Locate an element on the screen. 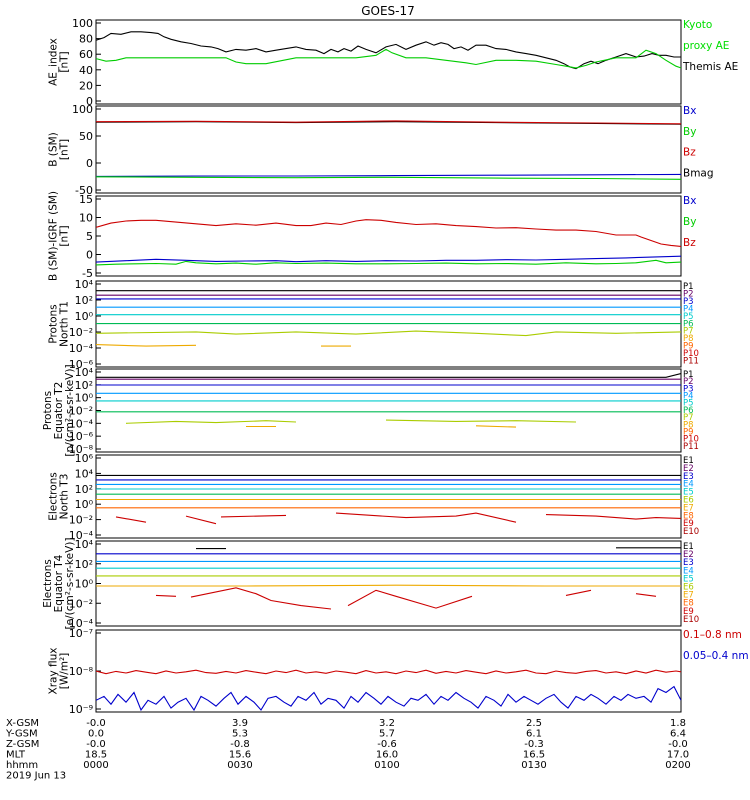  y-tick-label: 100 is located at coordinates (82, 23).